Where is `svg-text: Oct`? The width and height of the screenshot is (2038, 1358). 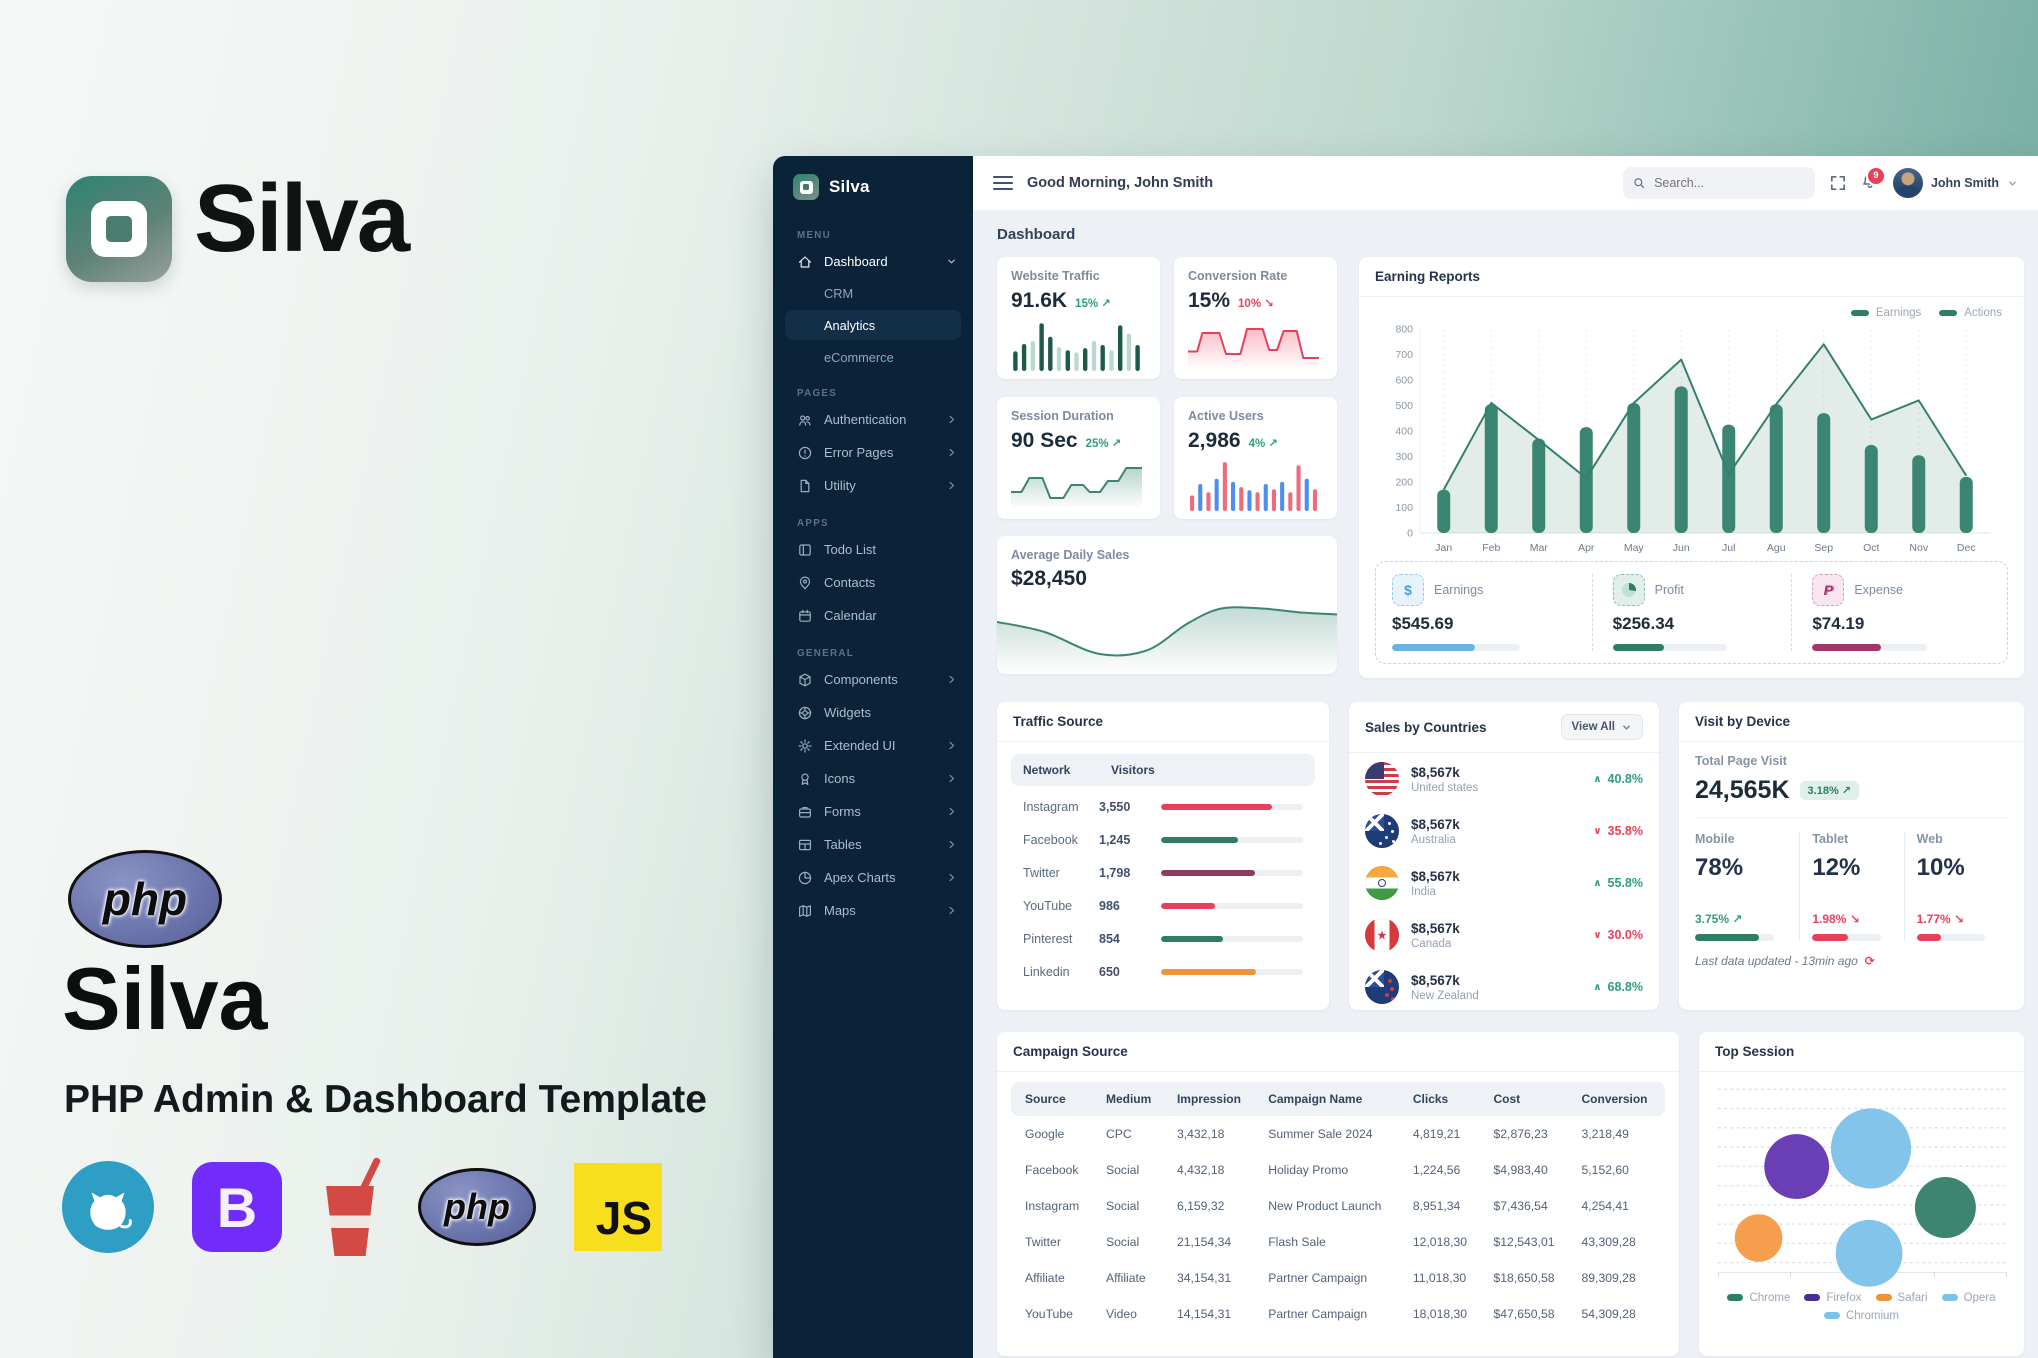
svg-text: Oct is located at coordinates (1871, 548).